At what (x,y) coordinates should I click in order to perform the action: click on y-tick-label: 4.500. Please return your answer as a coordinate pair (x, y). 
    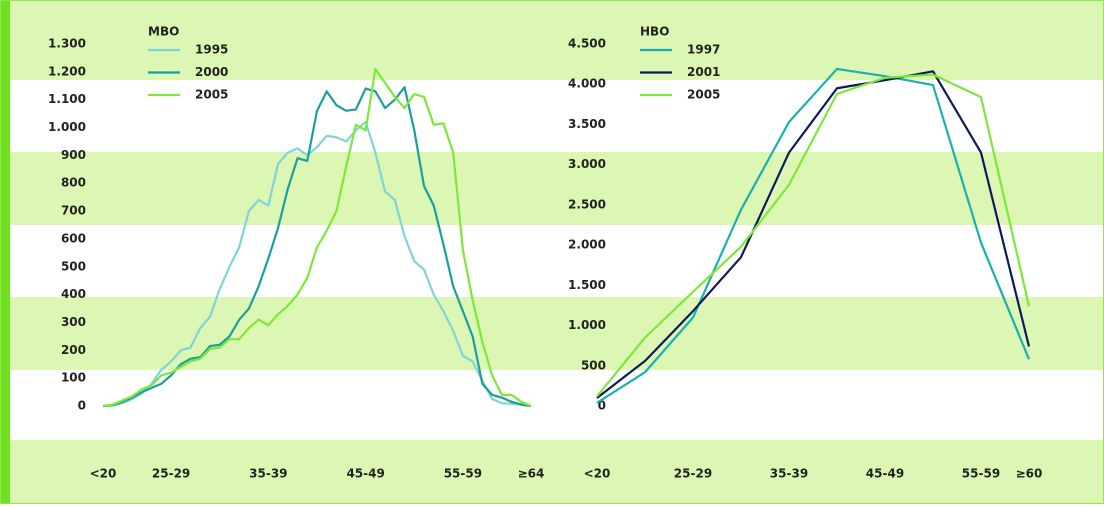
    Looking at the image, I should click on (587, 44).